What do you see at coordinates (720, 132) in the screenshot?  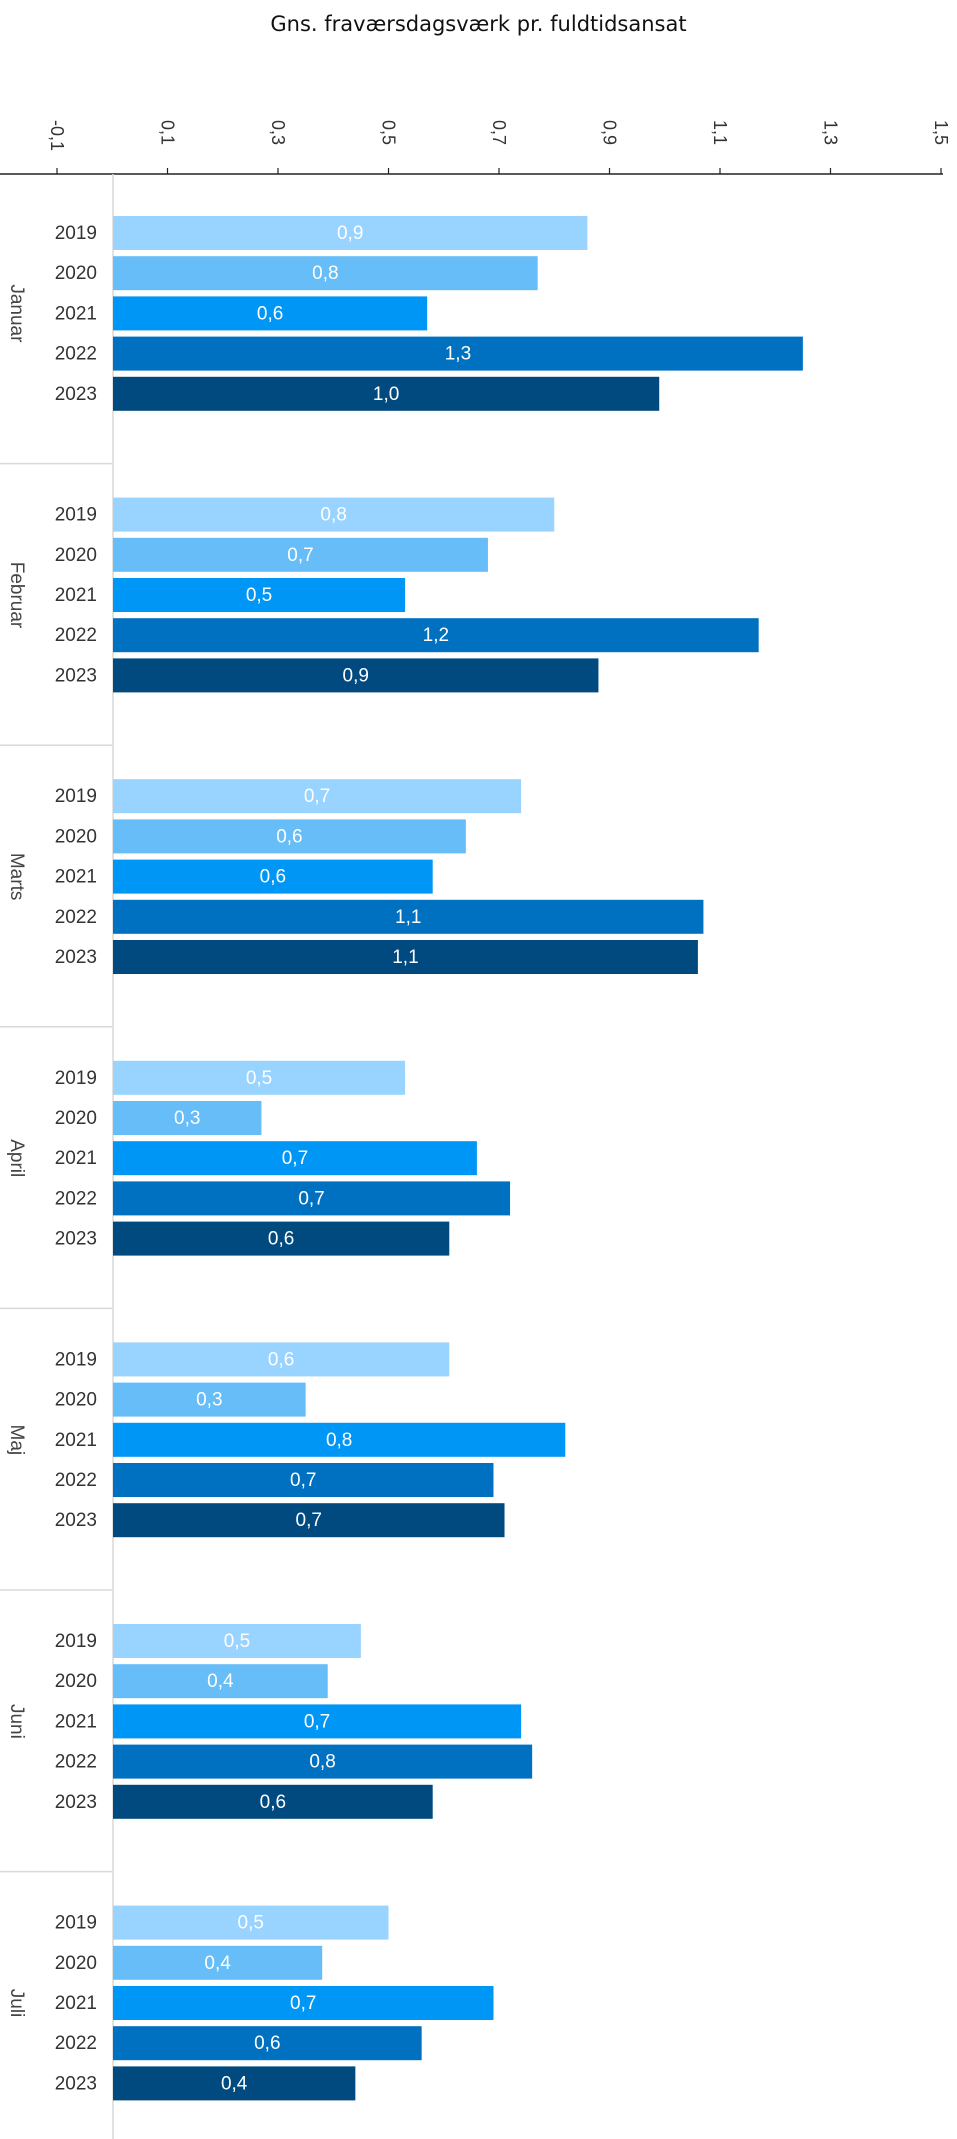 I see `x-tick-label: 1,1` at bounding box center [720, 132].